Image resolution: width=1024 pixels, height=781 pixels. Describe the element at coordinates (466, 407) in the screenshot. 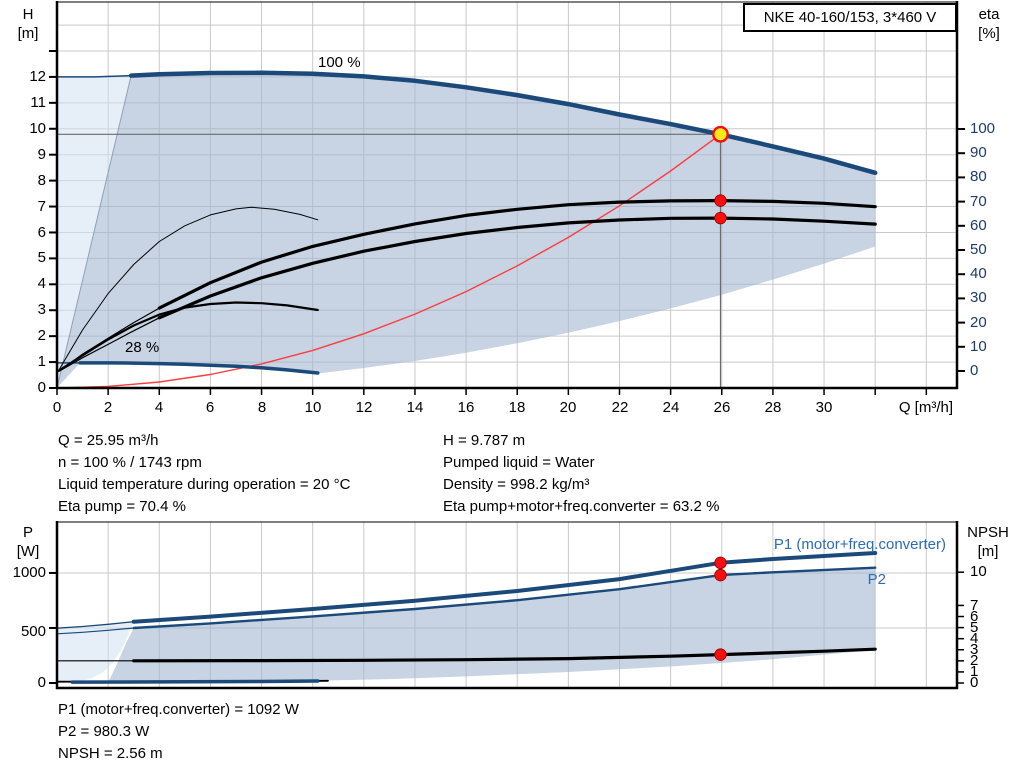

I see `q-axis-tick: 16` at that location.